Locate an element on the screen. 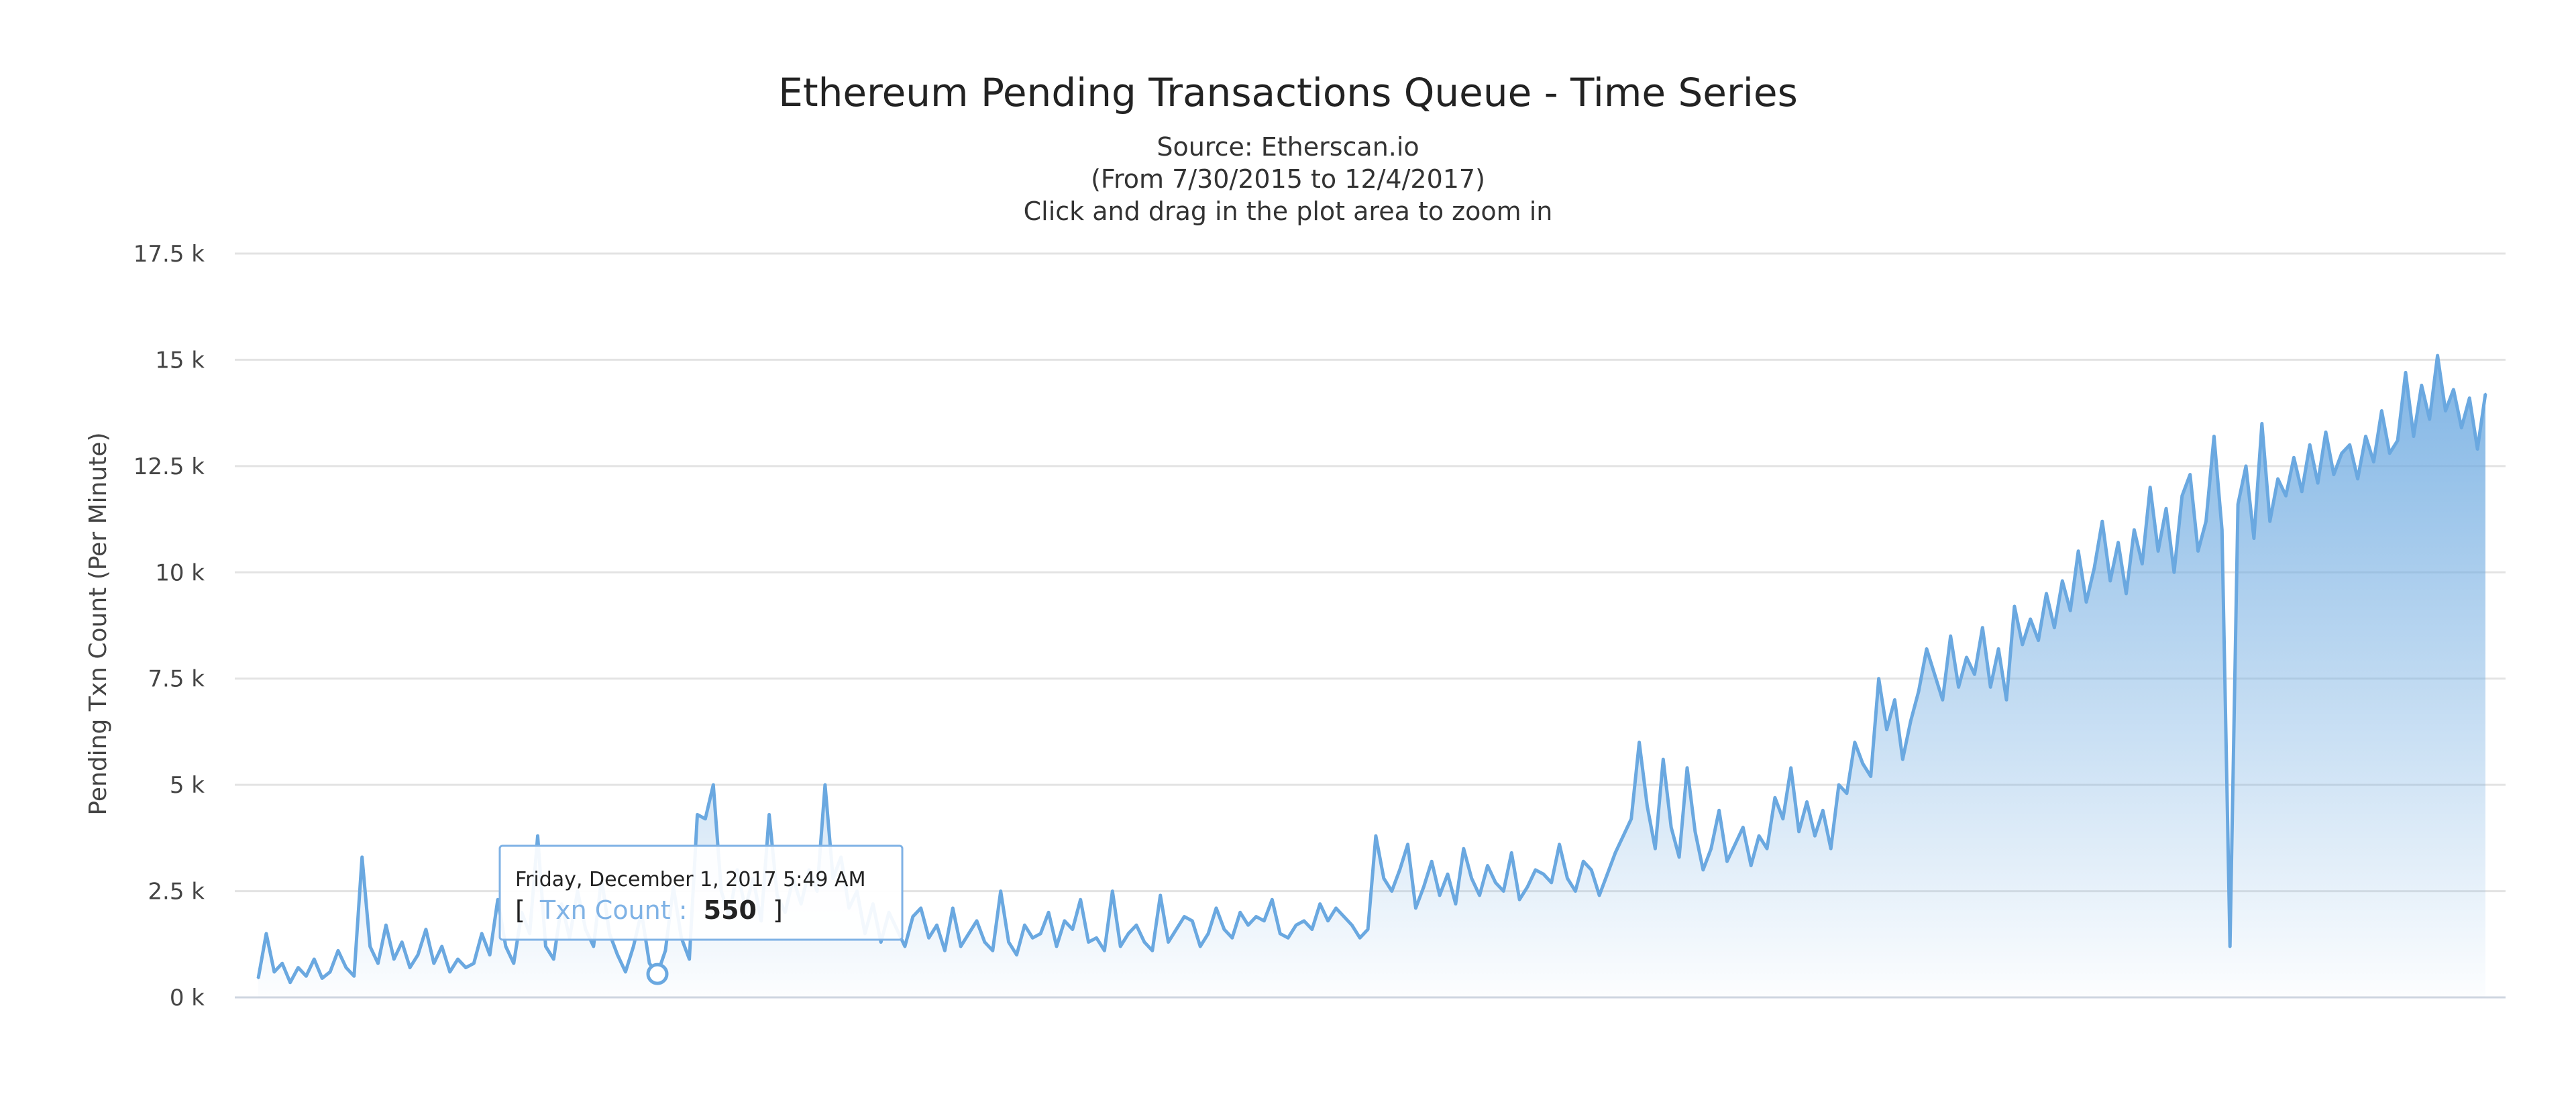 This screenshot has height=1098, width=2576. y-tick-label: 0 k is located at coordinates (187, 998).